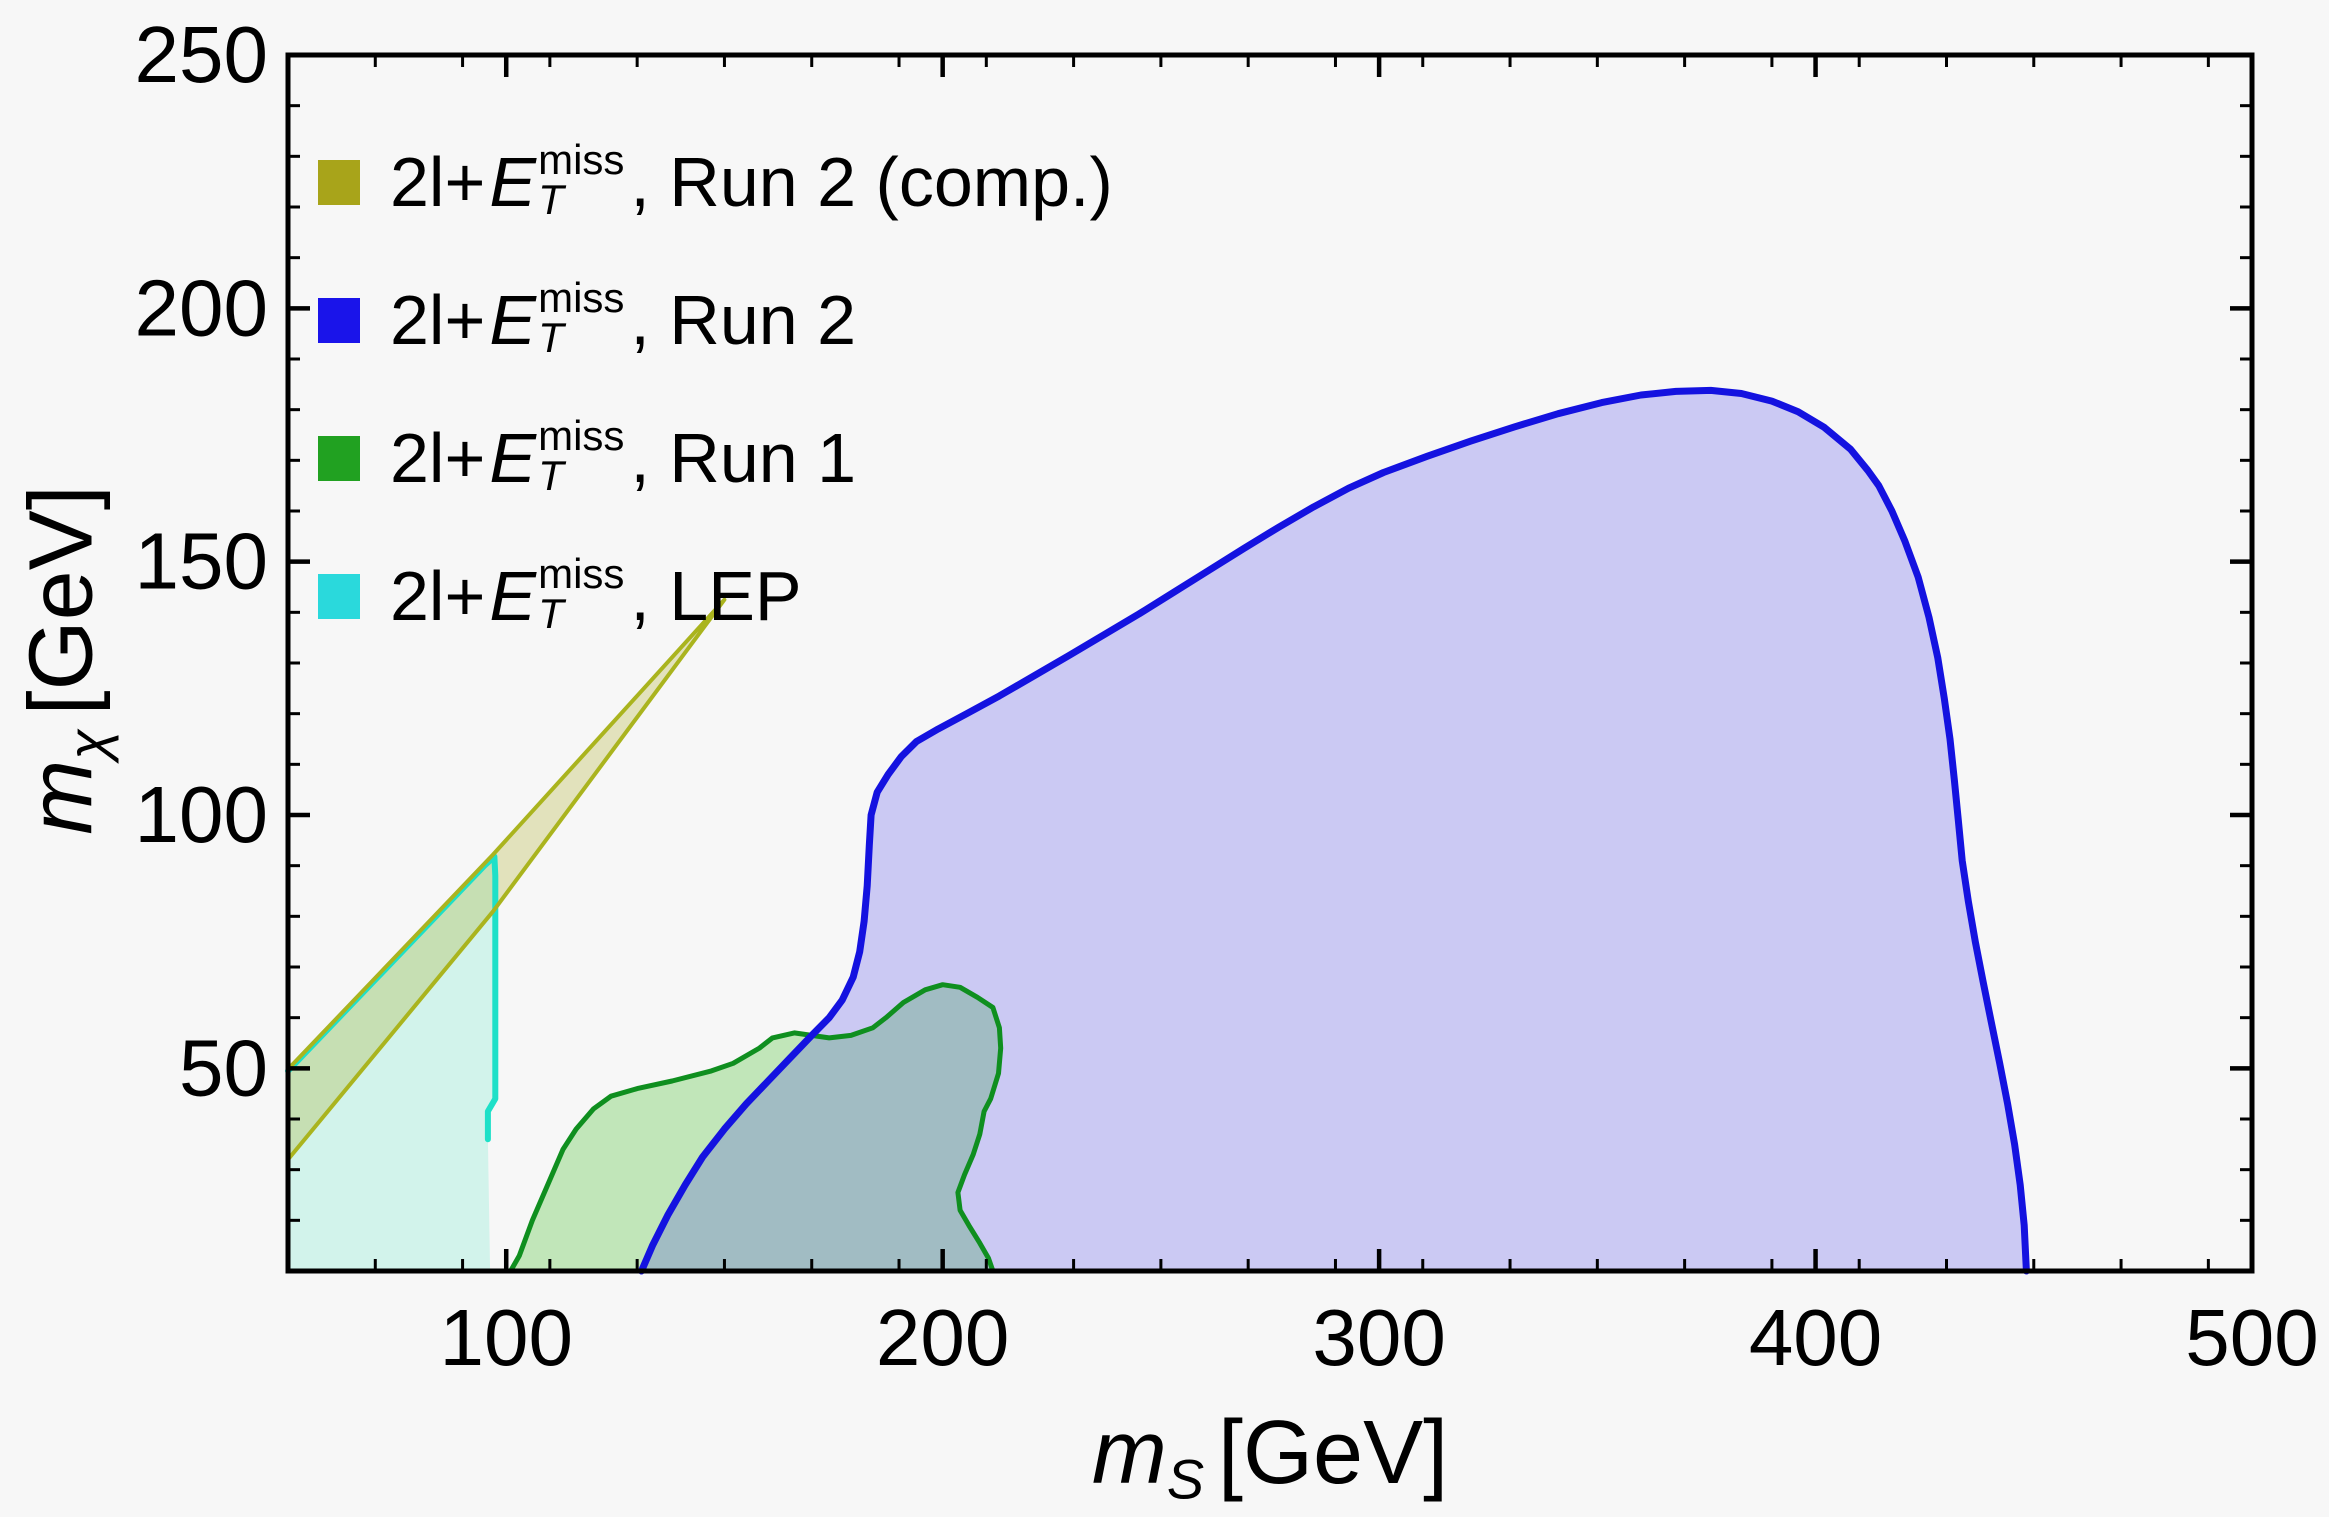 This screenshot has height=1517, width=2329. What do you see at coordinates (201, 54) in the screenshot?
I see `y-tick-label: 250` at bounding box center [201, 54].